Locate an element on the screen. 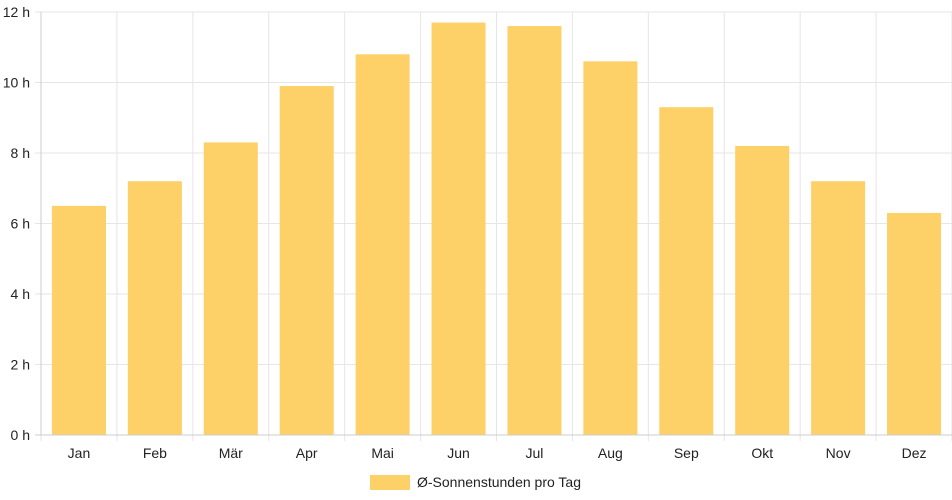 This screenshot has height=500, width=952. x-tick-label: Mai is located at coordinates (382, 453).